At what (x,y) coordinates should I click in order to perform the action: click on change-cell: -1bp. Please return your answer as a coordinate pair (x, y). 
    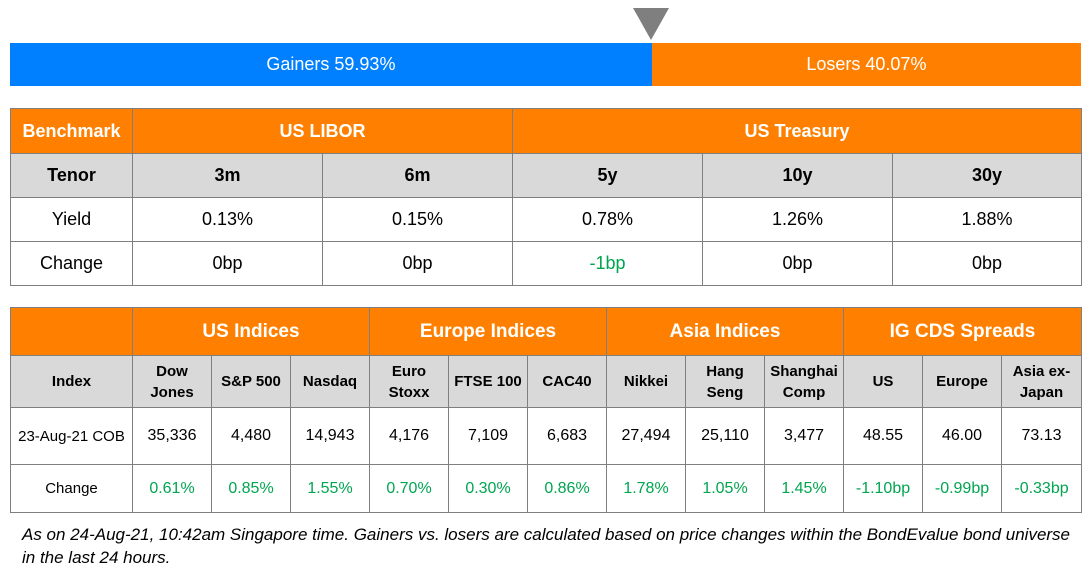
    Looking at the image, I should click on (608, 263).